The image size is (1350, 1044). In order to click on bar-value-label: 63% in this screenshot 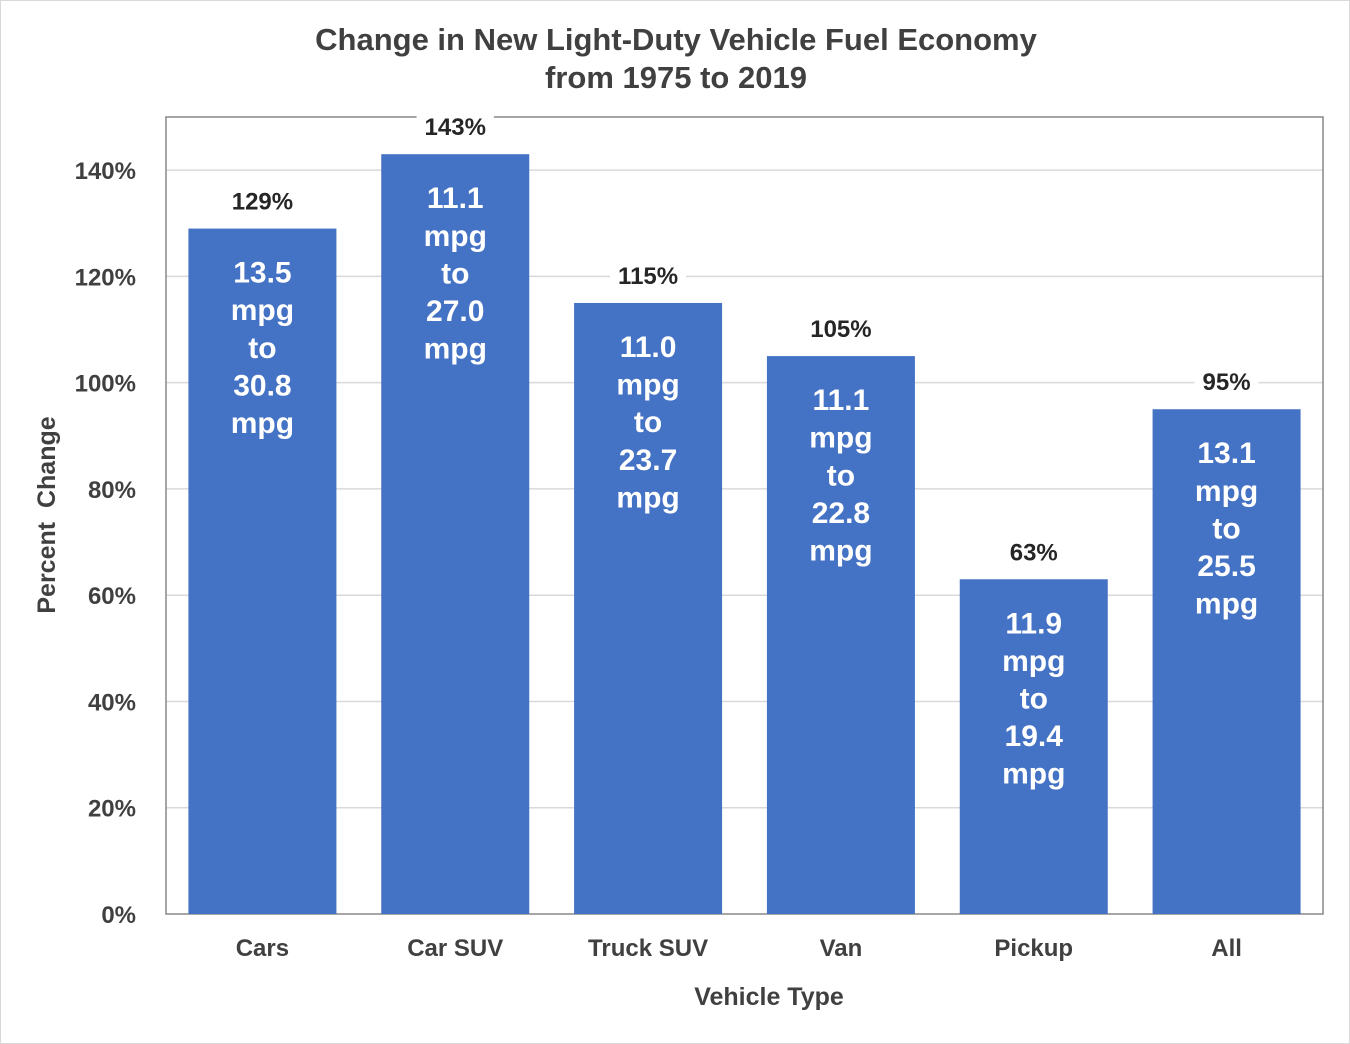, I will do `click(1034, 552)`.